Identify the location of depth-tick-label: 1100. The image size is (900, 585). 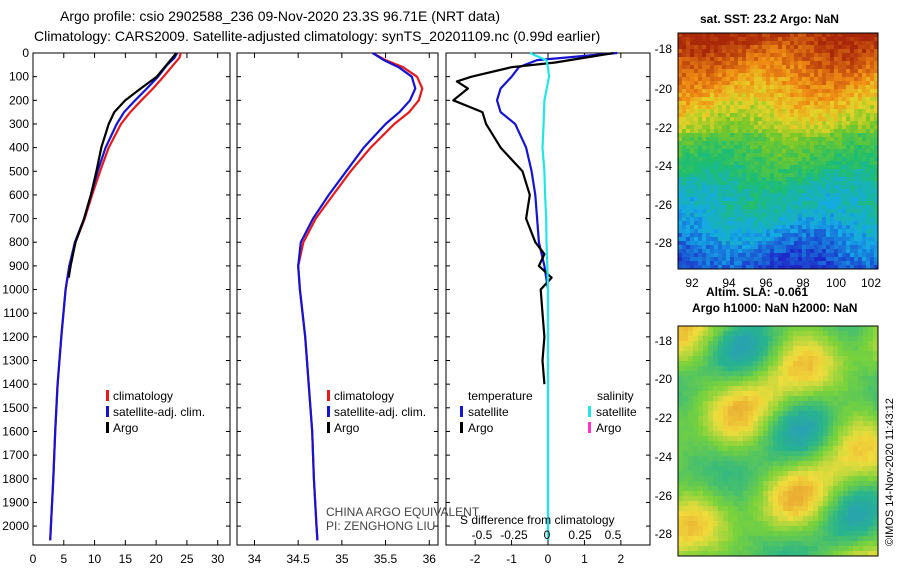
(16, 313).